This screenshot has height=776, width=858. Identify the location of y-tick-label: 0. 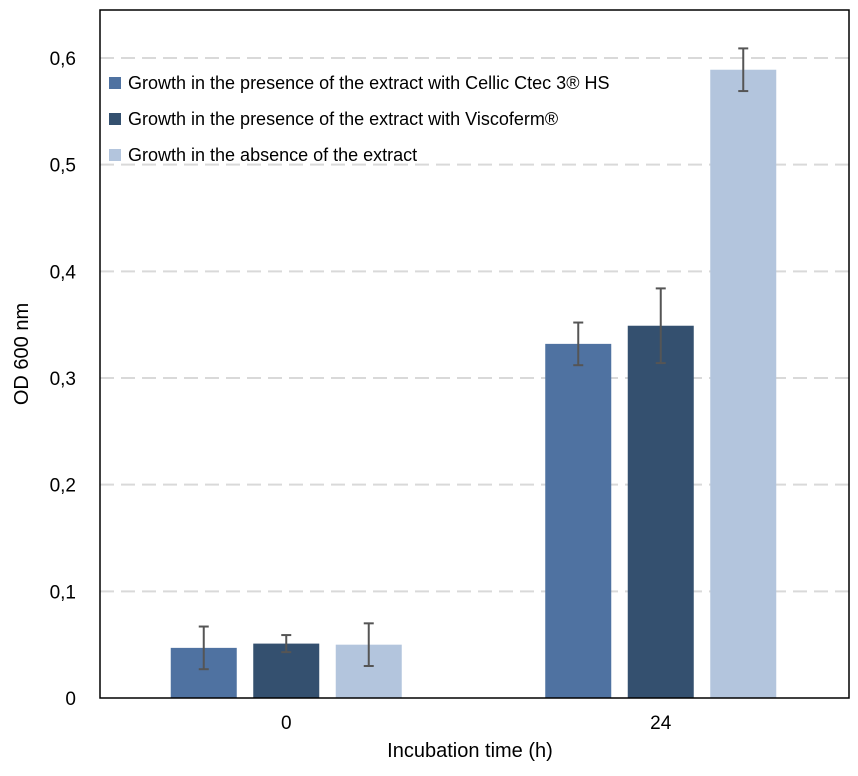
(70, 699).